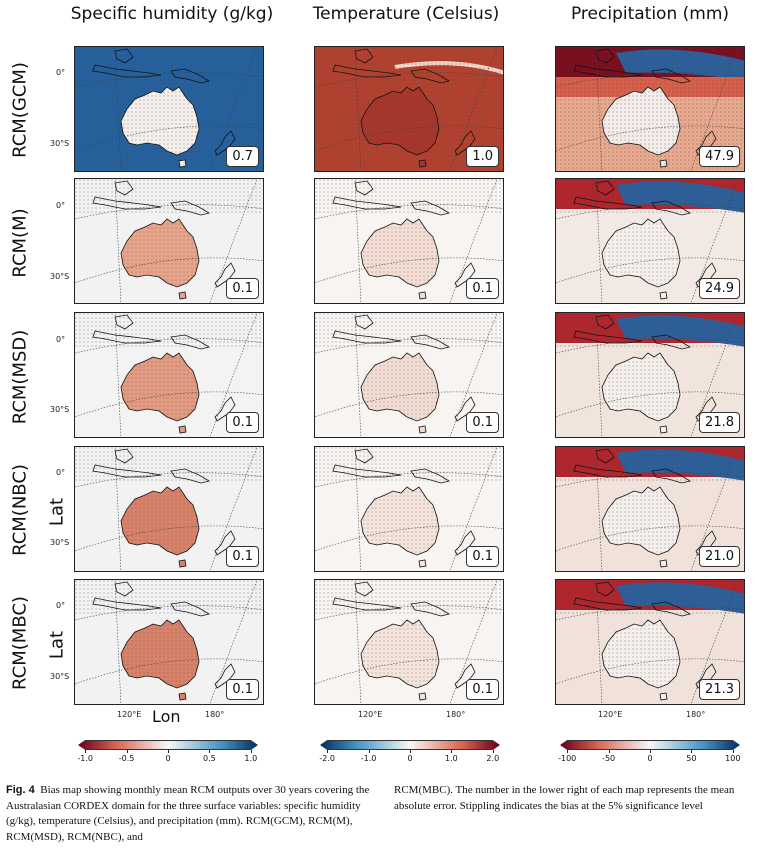 Image resolution: width=762 pixels, height=848 pixels. I want to click on colorbar-tick-label: 50, so click(691, 758).